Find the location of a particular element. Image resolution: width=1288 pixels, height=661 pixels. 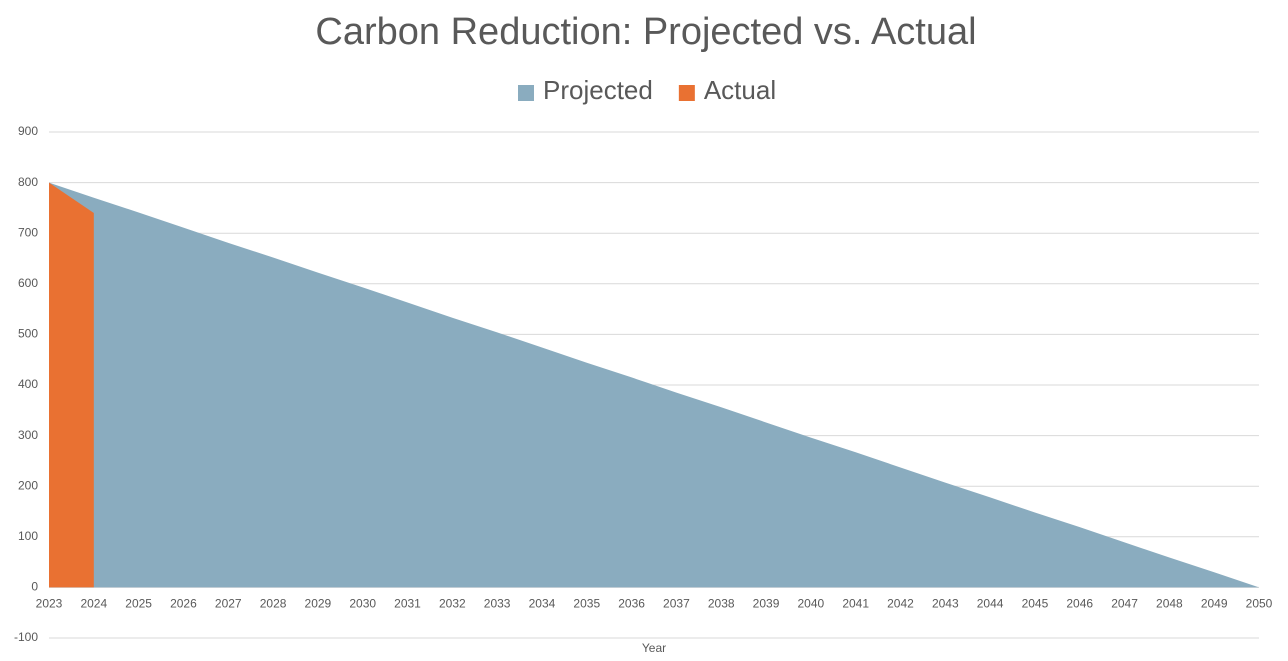

y-tick-label: 400 is located at coordinates (28, 384).